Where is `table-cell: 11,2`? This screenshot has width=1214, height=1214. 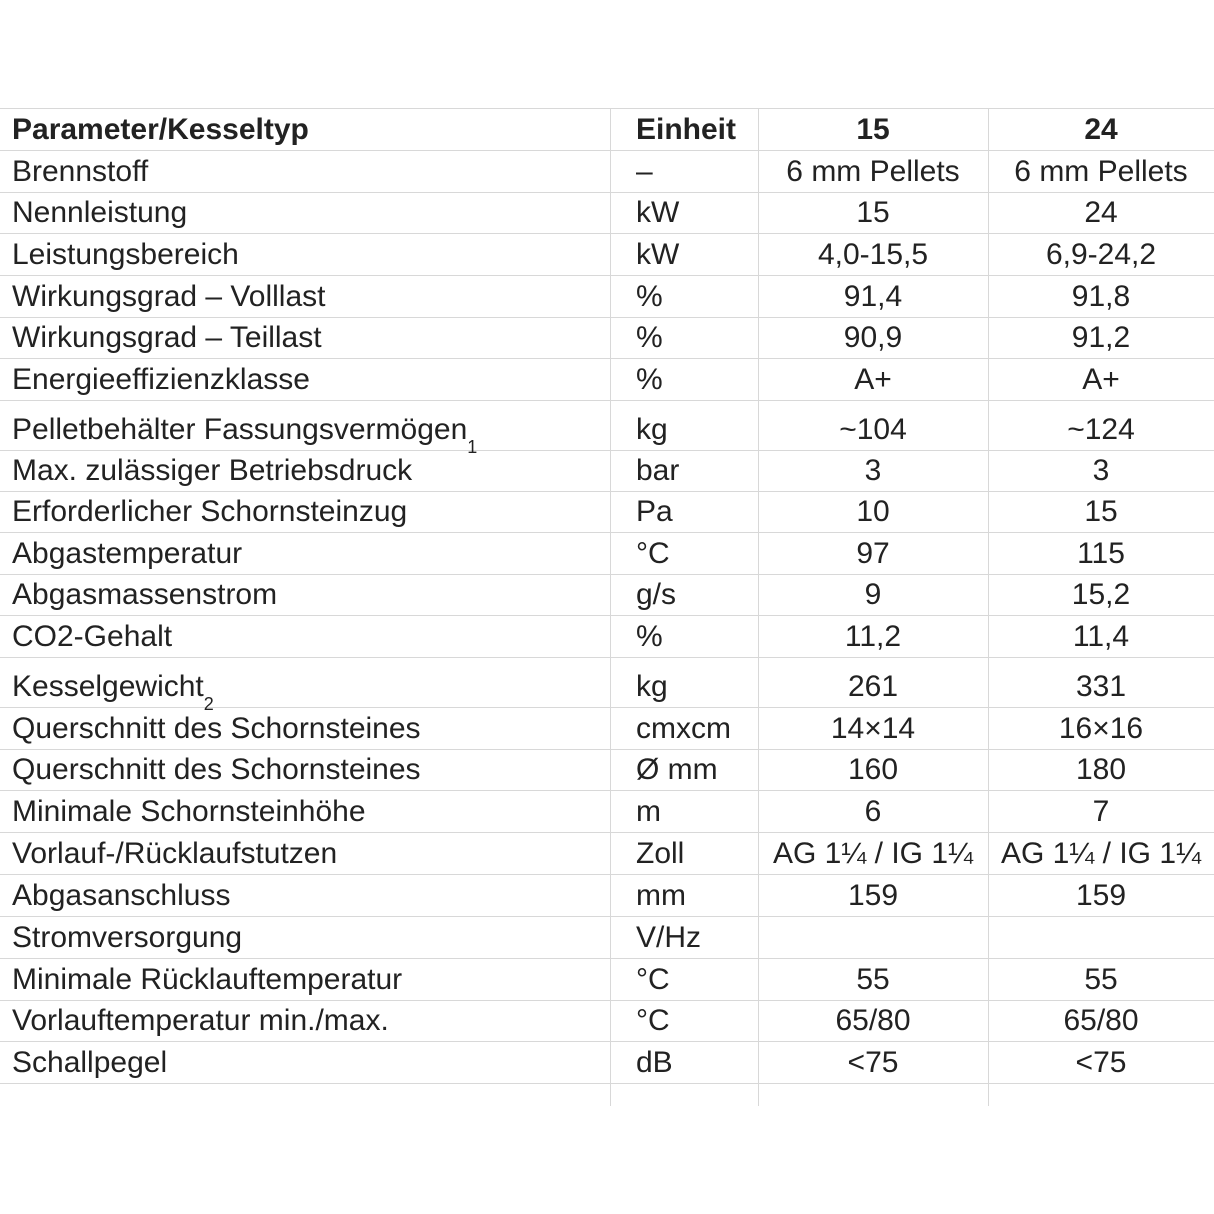
table-cell: 11,2 is located at coordinates (873, 636).